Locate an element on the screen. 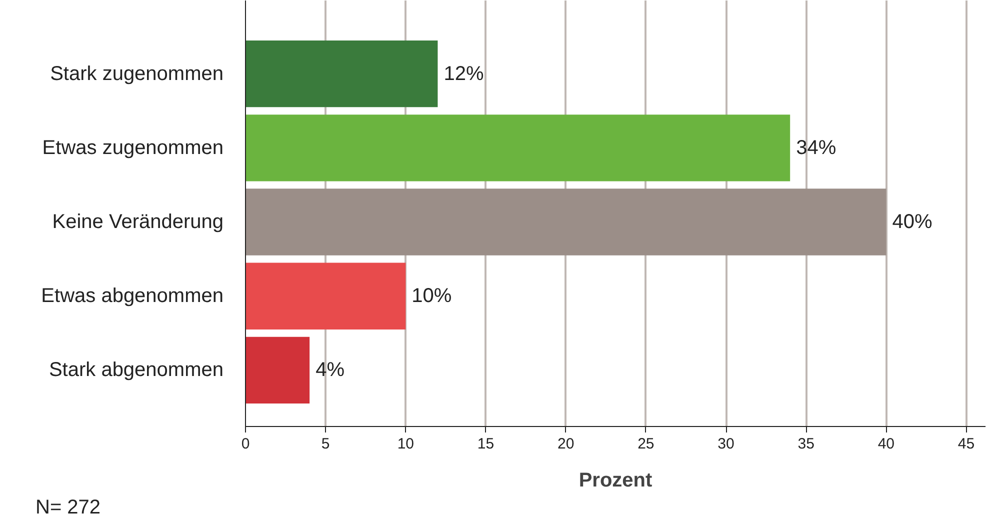 The image size is (986, 518). data-label: 10% is located at coordinates (432, 296).